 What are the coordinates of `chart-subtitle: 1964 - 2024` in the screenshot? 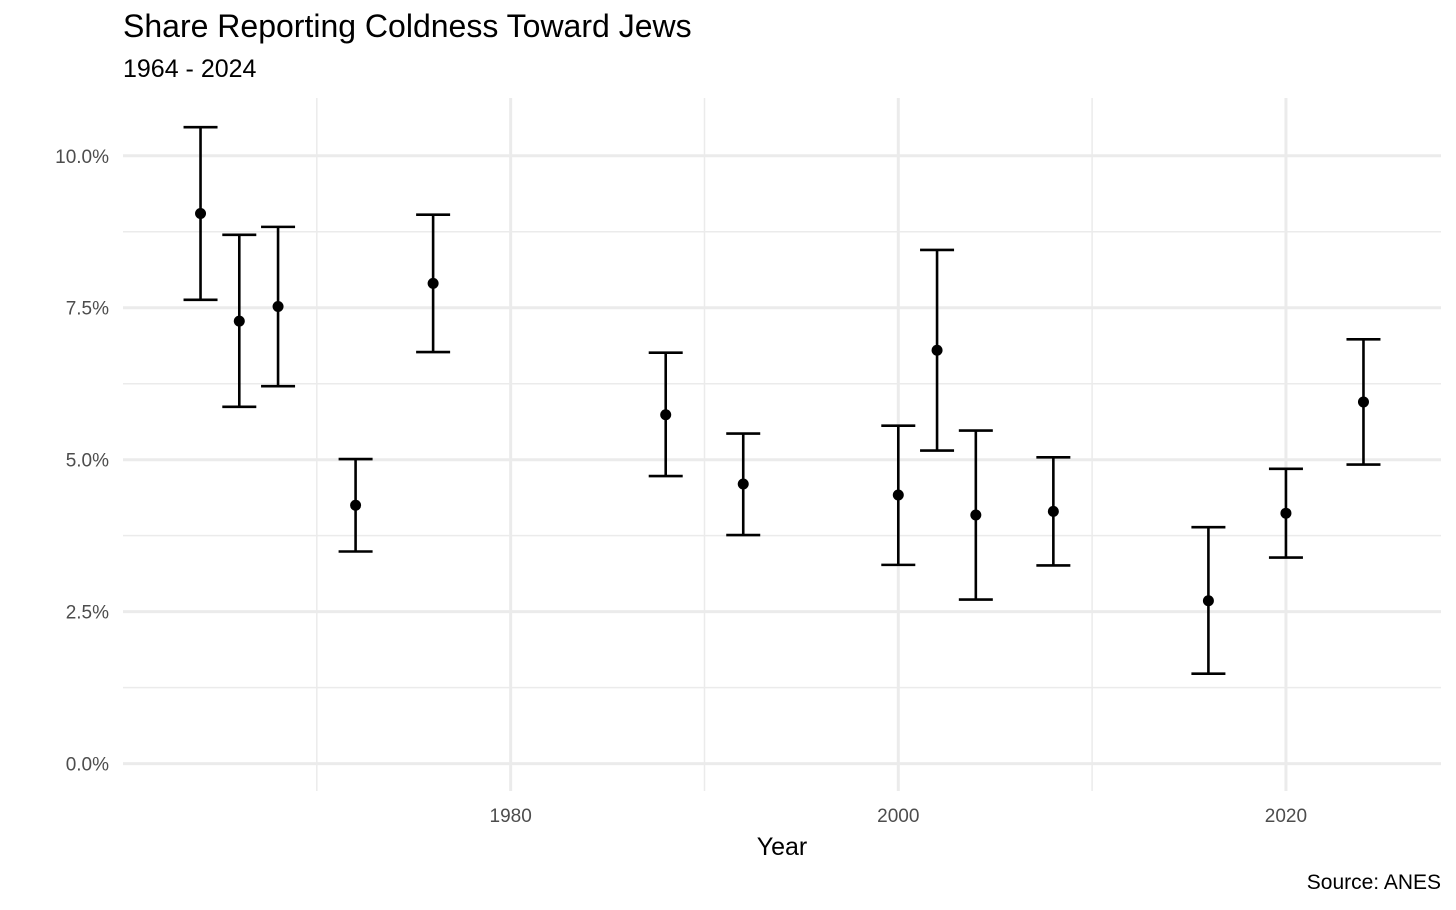 It's located at (190, 69).